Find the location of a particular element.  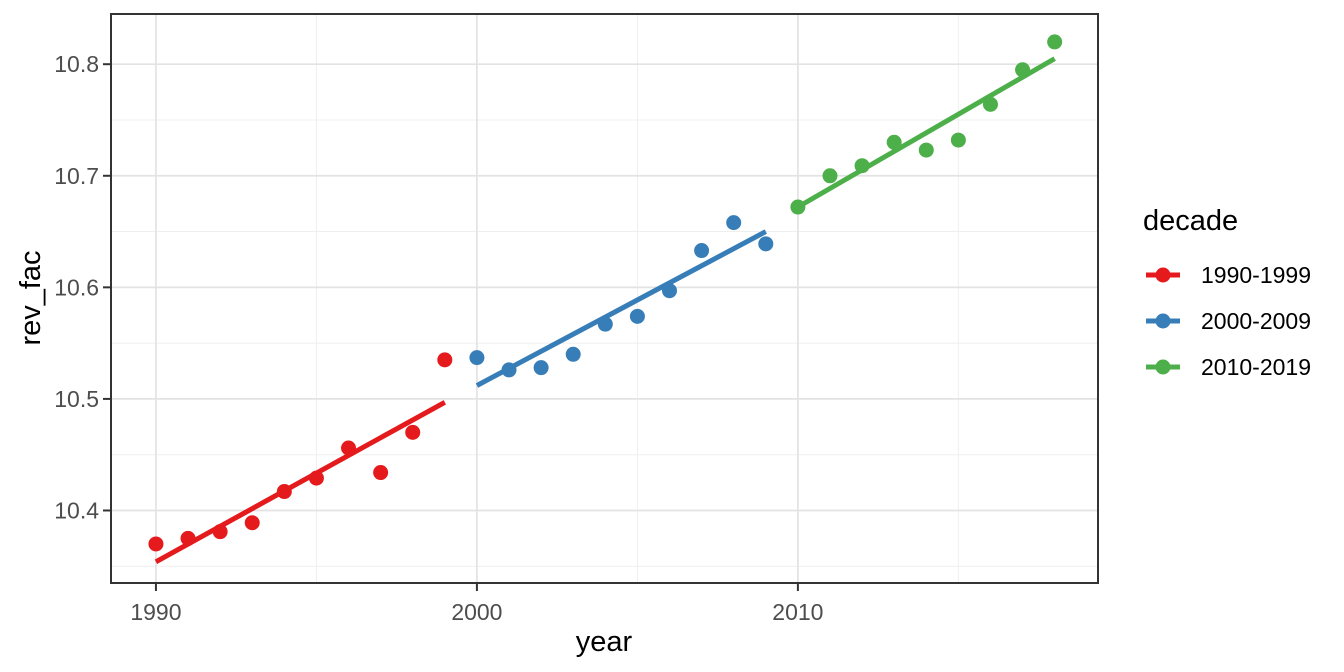

legend: decade 1990-1999 2000-2009 2010-2019 is located at coordinates (1227, 301).